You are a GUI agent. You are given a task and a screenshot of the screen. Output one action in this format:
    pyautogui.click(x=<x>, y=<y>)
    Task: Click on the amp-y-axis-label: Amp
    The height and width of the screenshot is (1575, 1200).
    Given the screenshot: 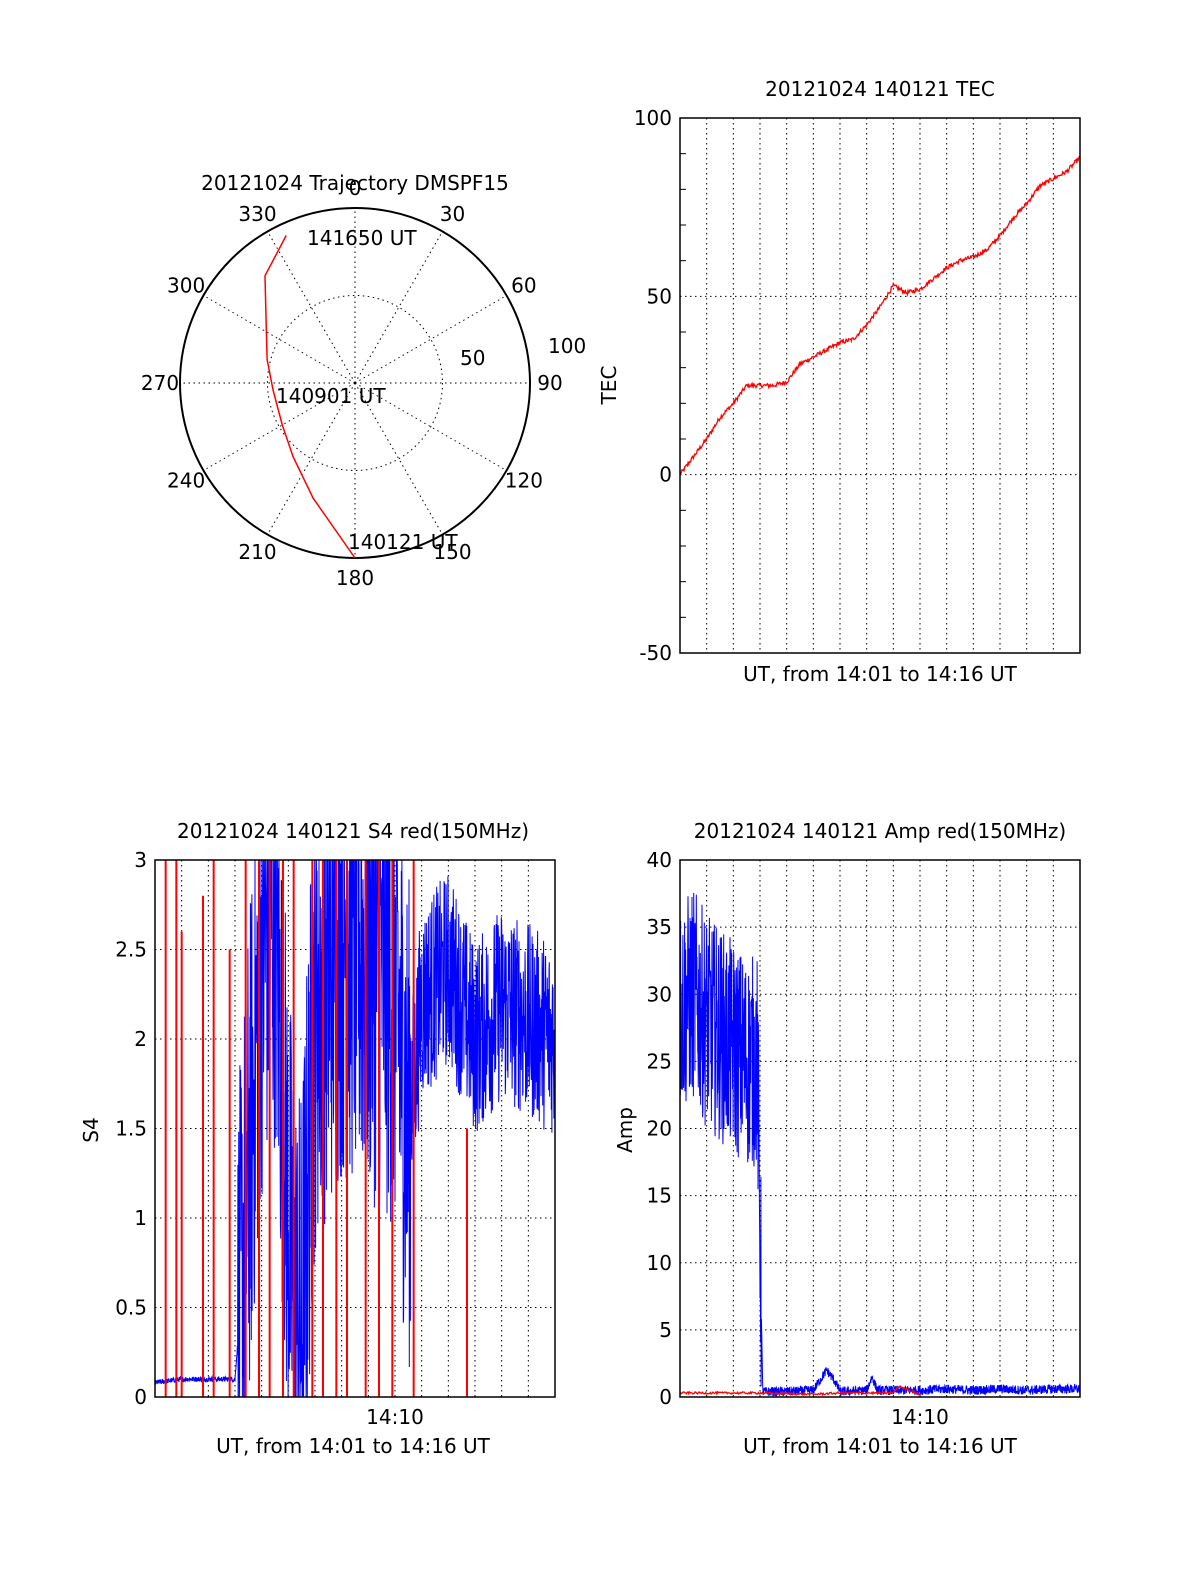 What is the action you would take?
    pyautogui.click(x=625, y=1130)
    